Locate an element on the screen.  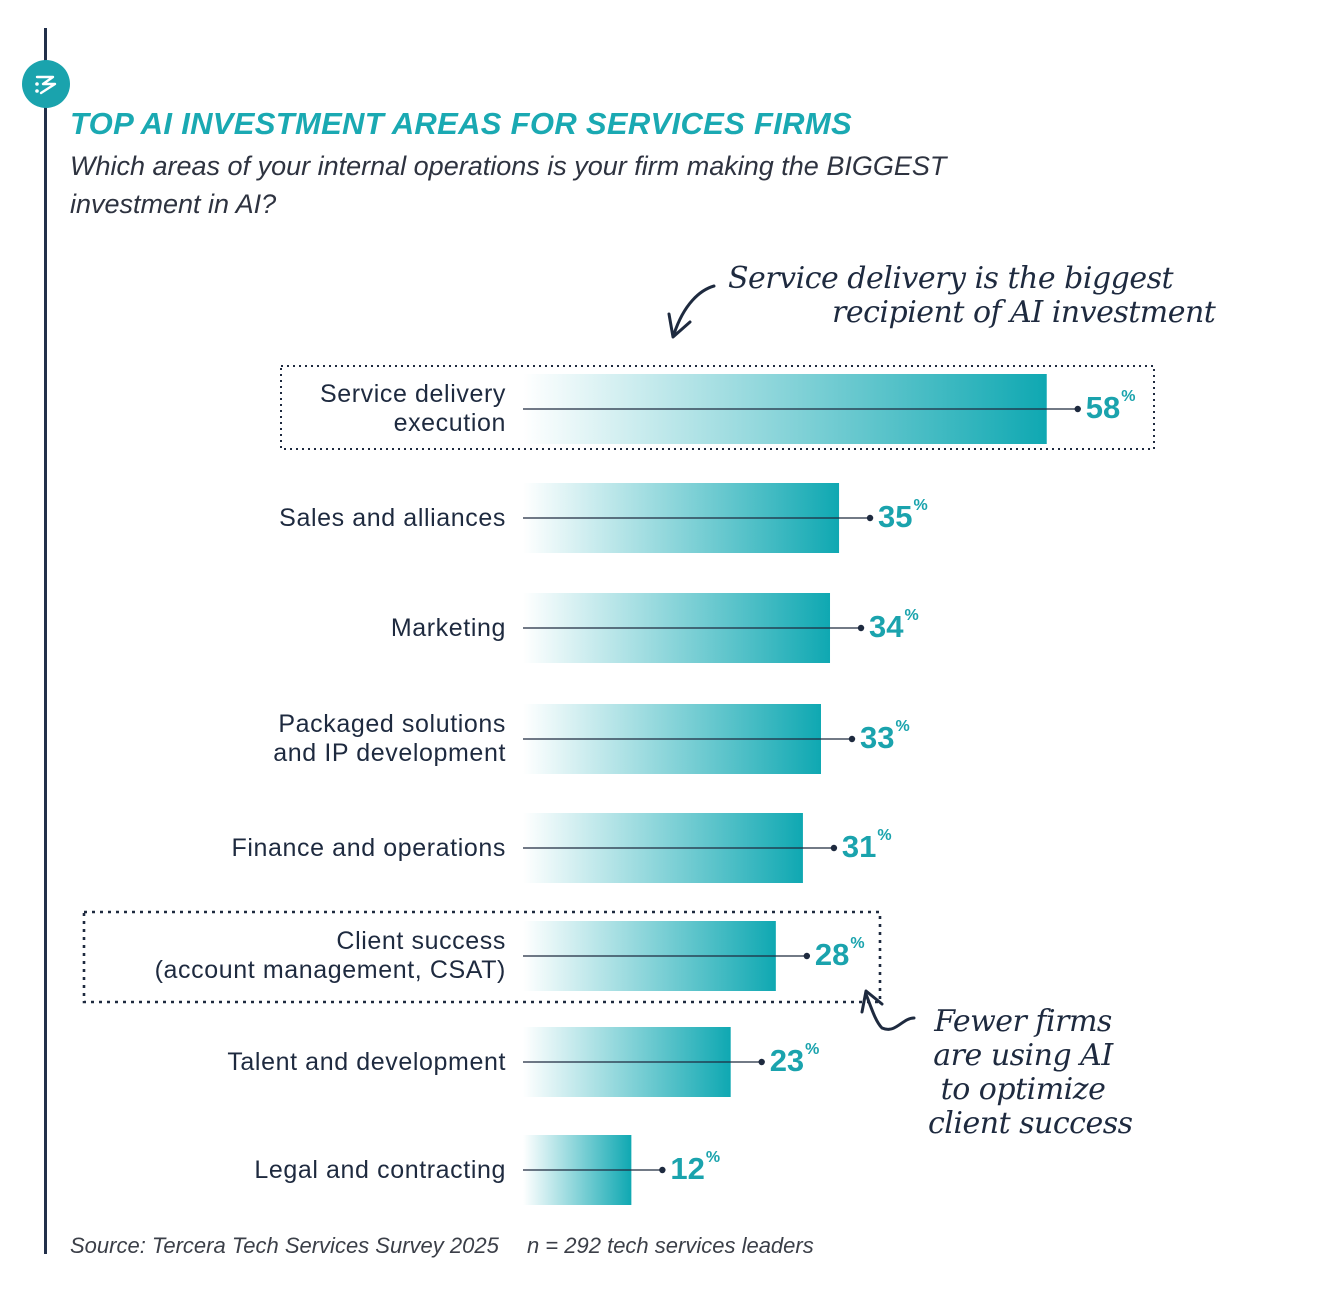
leader-dot-marketing is located at coordinates (861, 628).